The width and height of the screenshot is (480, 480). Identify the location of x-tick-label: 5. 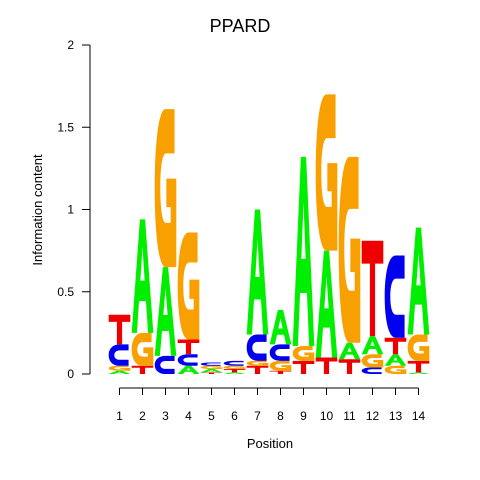
(211, 416).